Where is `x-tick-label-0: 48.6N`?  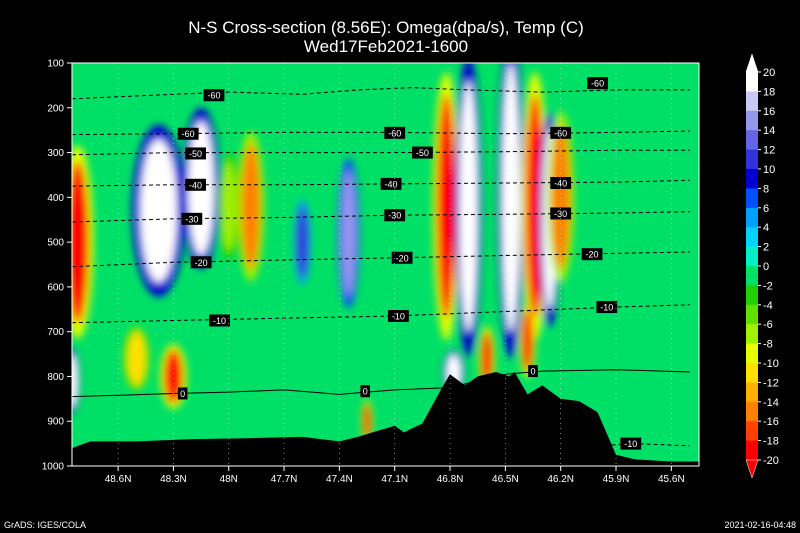
x-tick-label-0: 48.6N is located at coordinates (118, 479).